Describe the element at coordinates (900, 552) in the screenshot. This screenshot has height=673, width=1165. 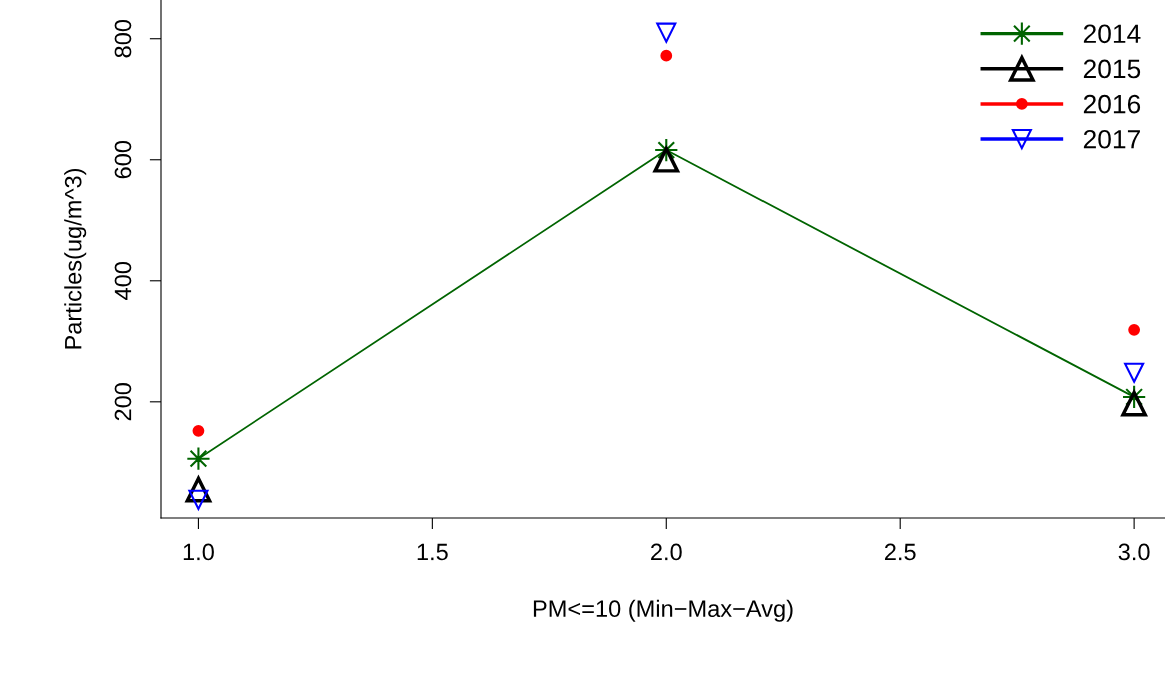
I see `x-tick-label: 2.5` at that location.